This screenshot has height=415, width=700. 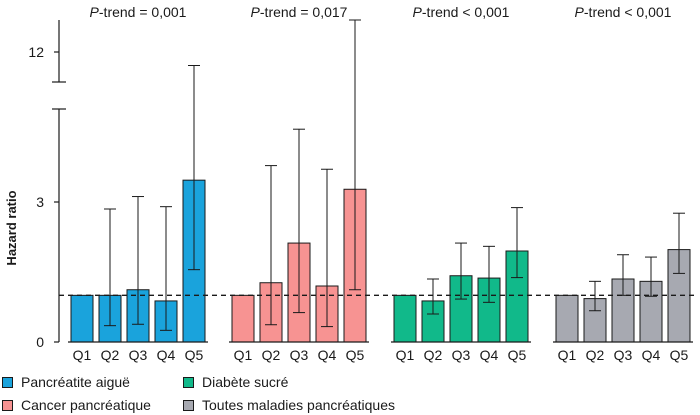 What do you see at coordinates (36, 52) in the screenshot?
I see `y-tick-label: 12` at bounding box center [36, 52].